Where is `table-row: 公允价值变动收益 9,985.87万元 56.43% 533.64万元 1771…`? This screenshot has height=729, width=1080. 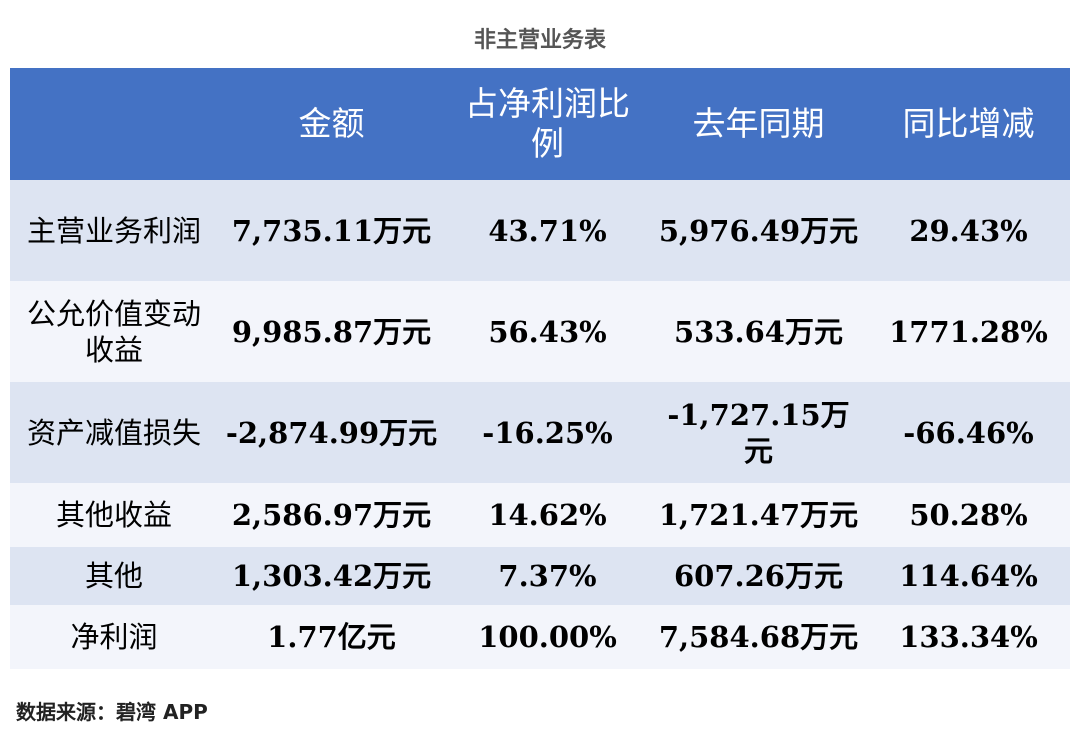 table-row: 公允价值变动收益 9,985.87万元 56.43% 533.64万元 1771… is located at coordinates (540, 331).